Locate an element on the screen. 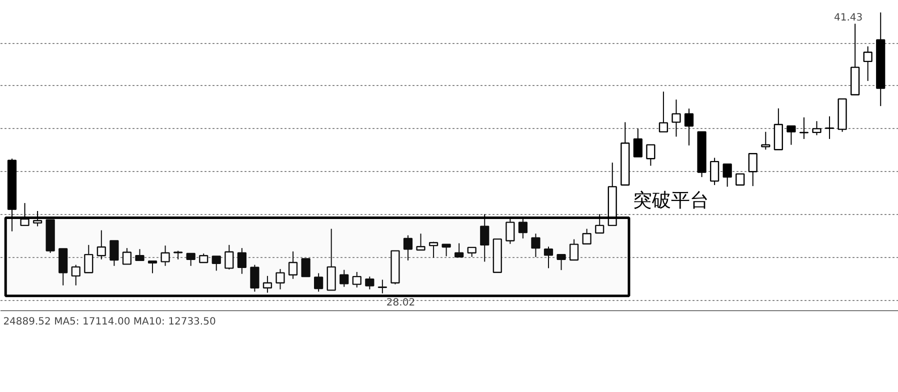  annotation: 41.43 is located at coordinates (848, 18).